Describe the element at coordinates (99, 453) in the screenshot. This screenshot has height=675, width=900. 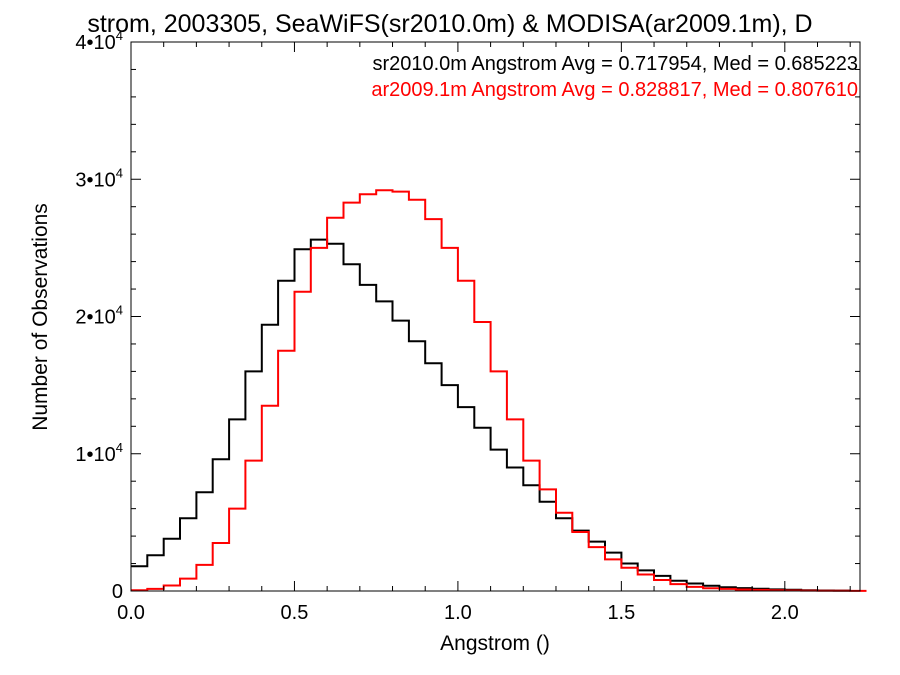
I see `y-tick-label: 1•104` at that location.